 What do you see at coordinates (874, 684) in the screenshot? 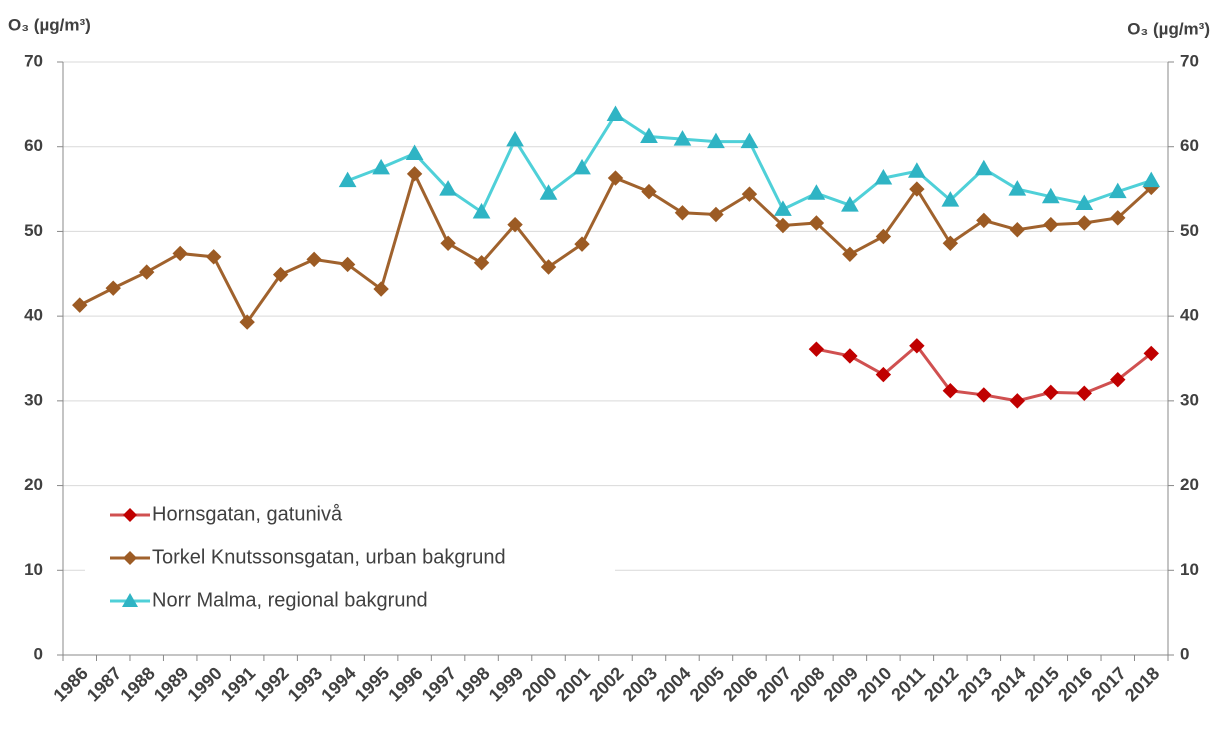
I see `x-tick-label: 2010` at bounding box center [874, 684].